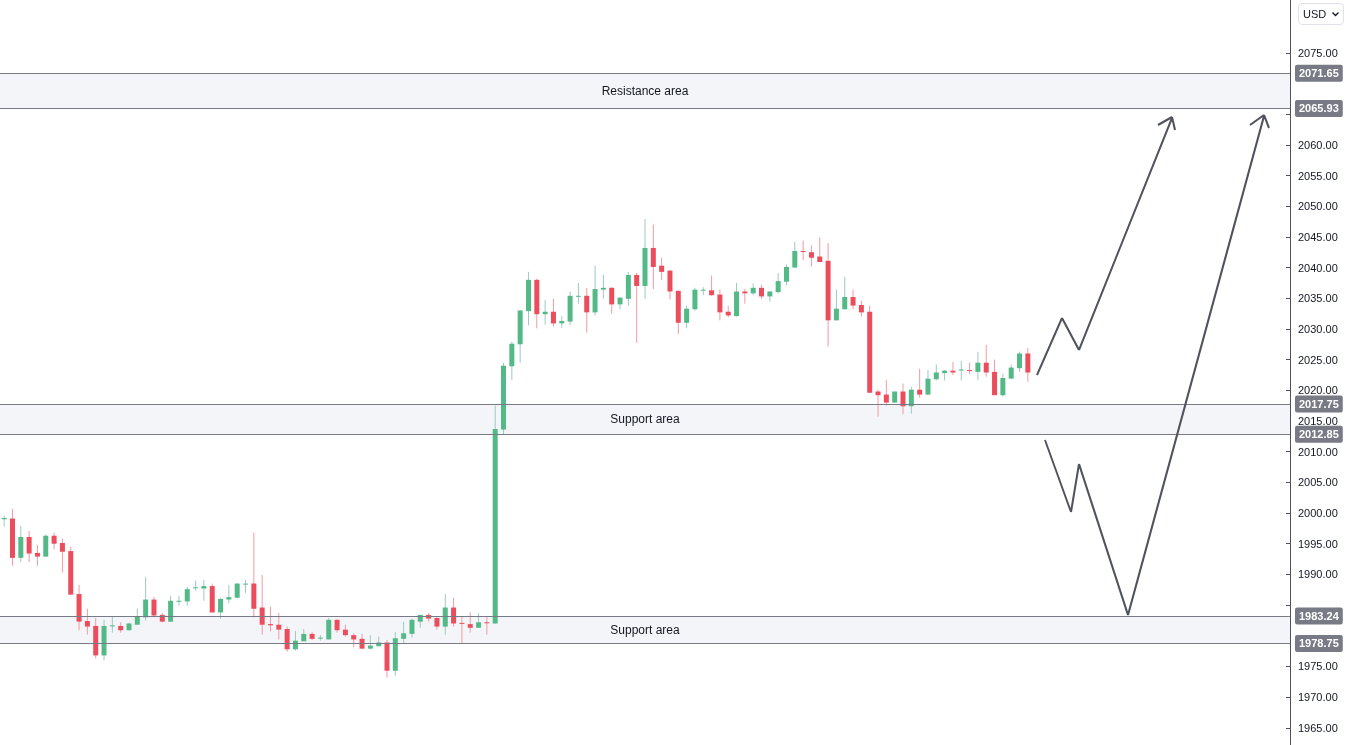  What do you see at coordinates (1318, 727) in the screenshot?
I see `y-tick-label: 1965.00` at bounding box center [1318, 727].